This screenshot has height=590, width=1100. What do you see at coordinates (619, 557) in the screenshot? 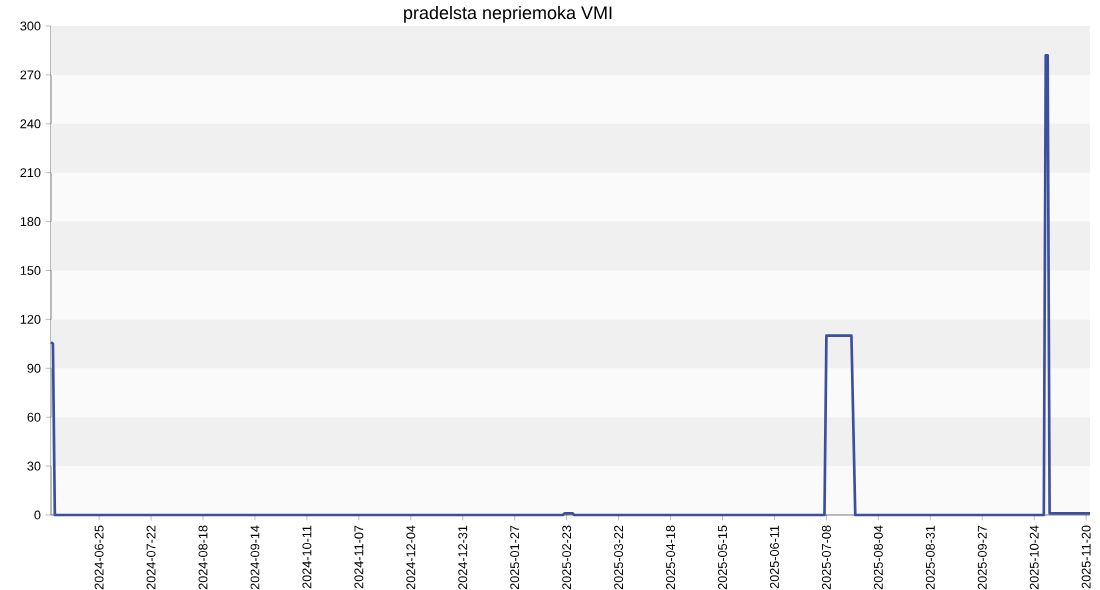
I see `x-tick-label: 2025-03-22` at bounding box center [619, 557].